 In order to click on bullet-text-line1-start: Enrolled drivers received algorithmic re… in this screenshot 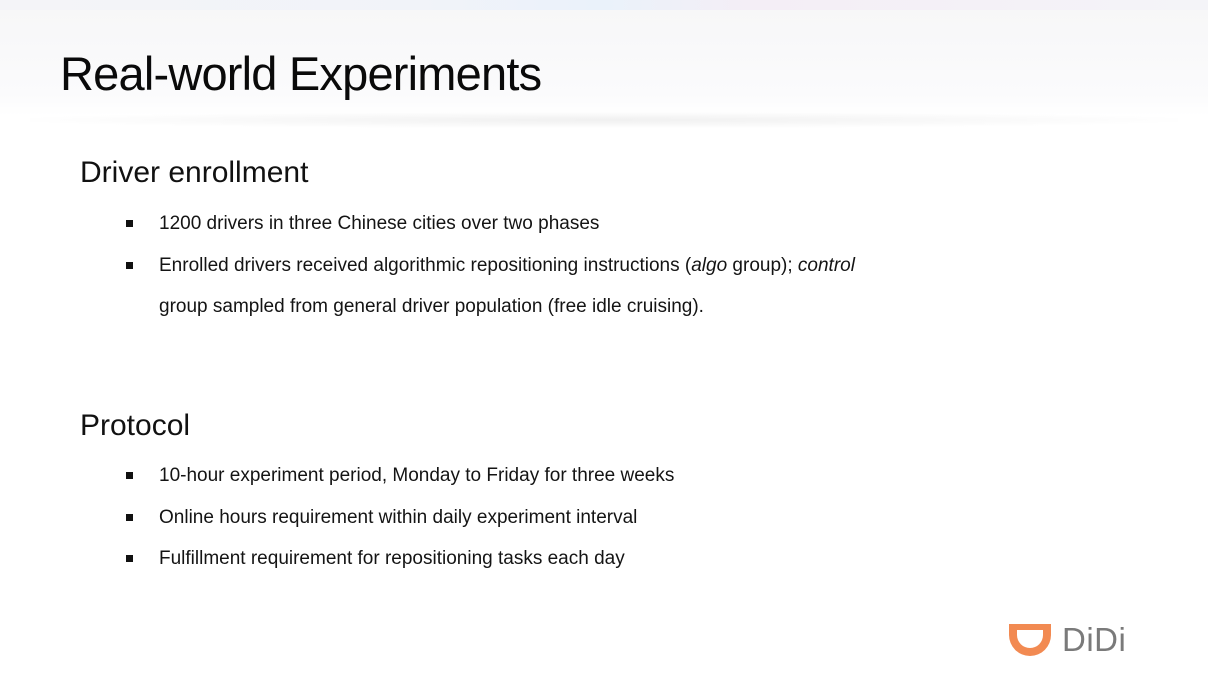, I will do `click(425, 265)`.